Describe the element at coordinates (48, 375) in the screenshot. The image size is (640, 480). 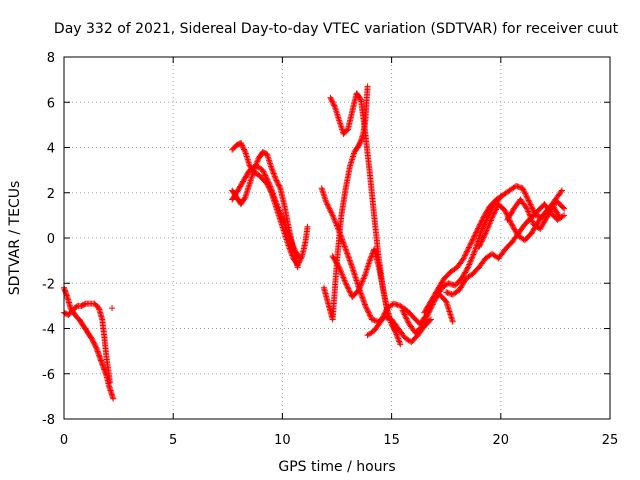
I see `y-tick-label: -6` at that location.